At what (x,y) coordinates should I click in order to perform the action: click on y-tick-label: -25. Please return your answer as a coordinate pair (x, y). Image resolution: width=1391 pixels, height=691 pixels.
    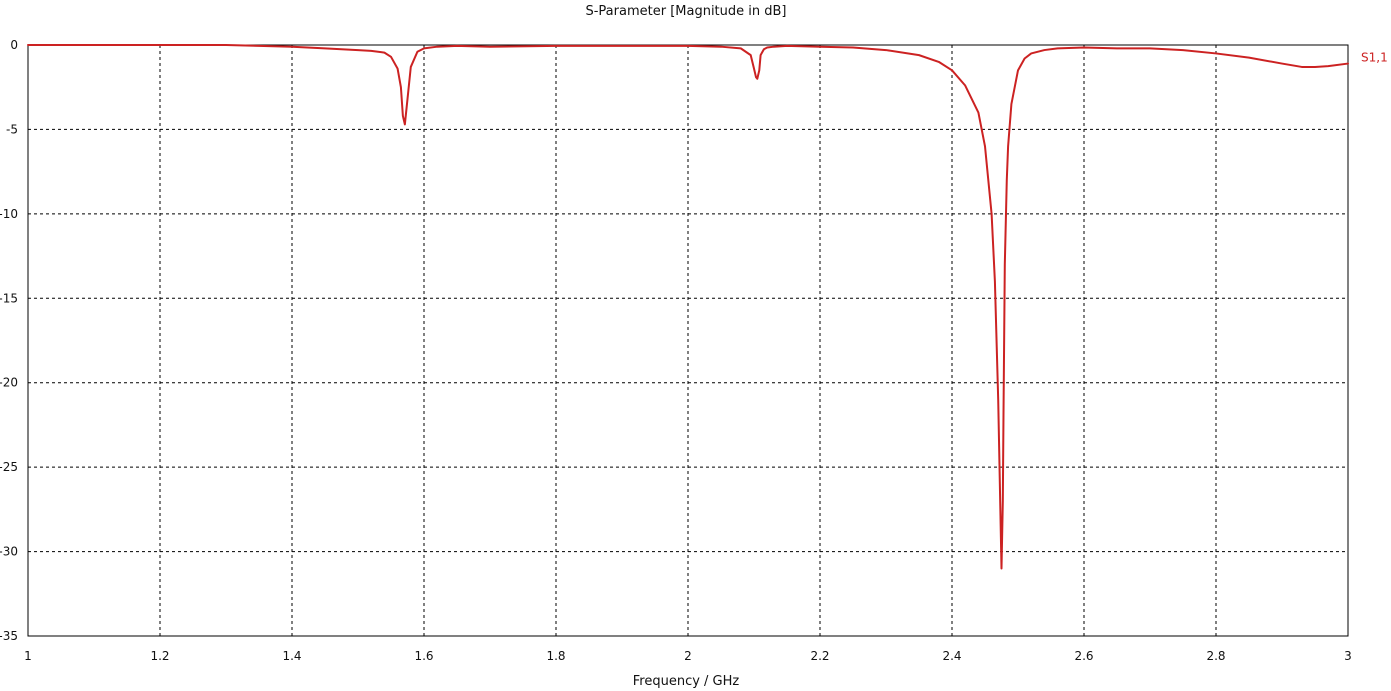
    Looking at the image, I should click on (9, 467).